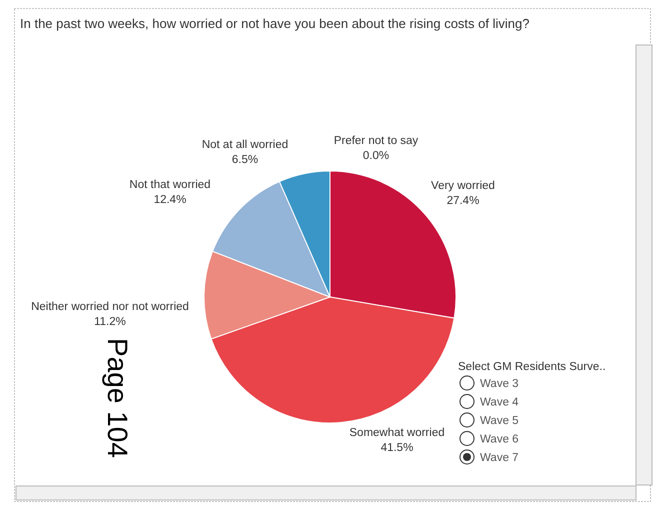  Describe the element at coordinates (499, 458) in the screenshot. I see `text: Wave 7` at that location.